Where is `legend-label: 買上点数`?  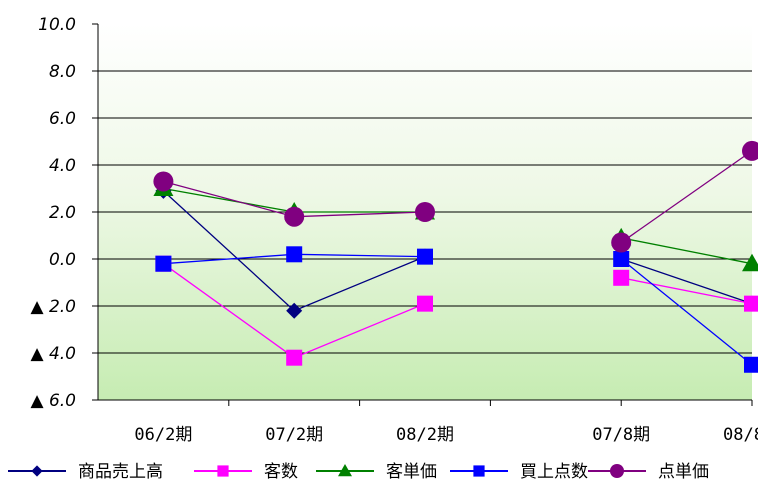
legend-label: 買上点数 is located at coordinates (554, 472).